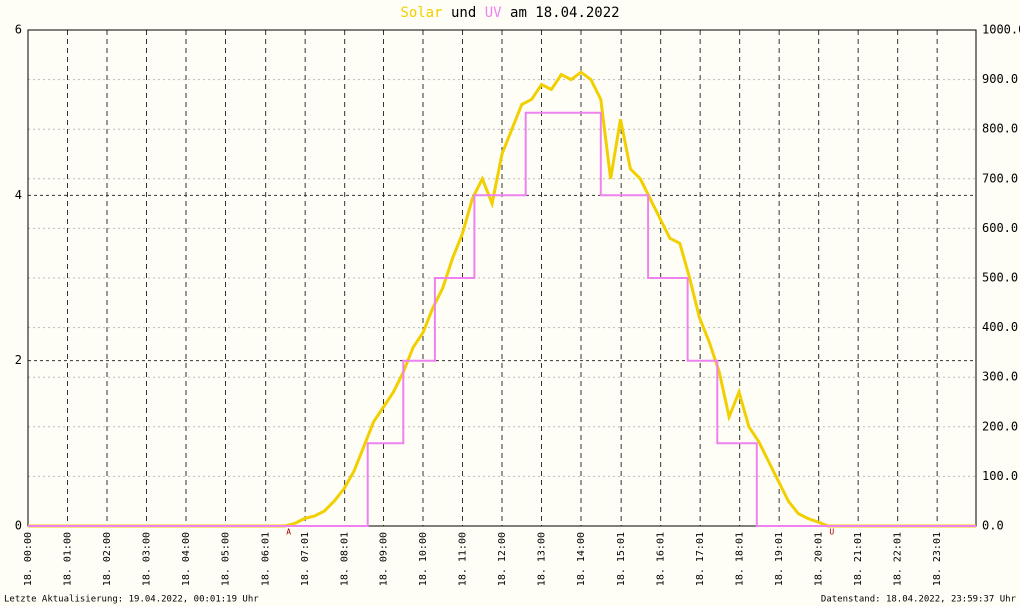 The height and width of the screenshot is (606, 1020). I want to click on x-tick-label: 18. 06:01, so click(266, 559).